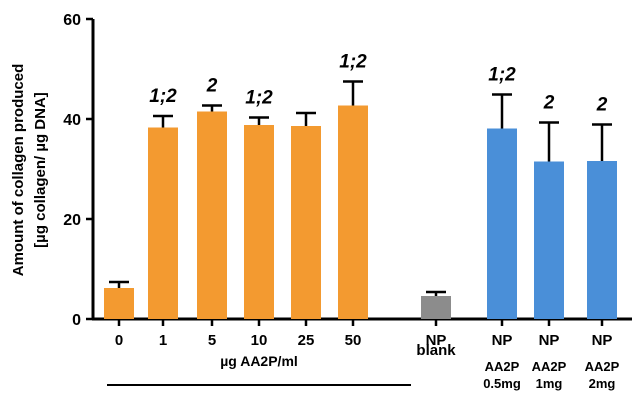 This screenshot has width=635, height=400. I want to click on group-label: µg AA2P/ml, so click(259, 361).